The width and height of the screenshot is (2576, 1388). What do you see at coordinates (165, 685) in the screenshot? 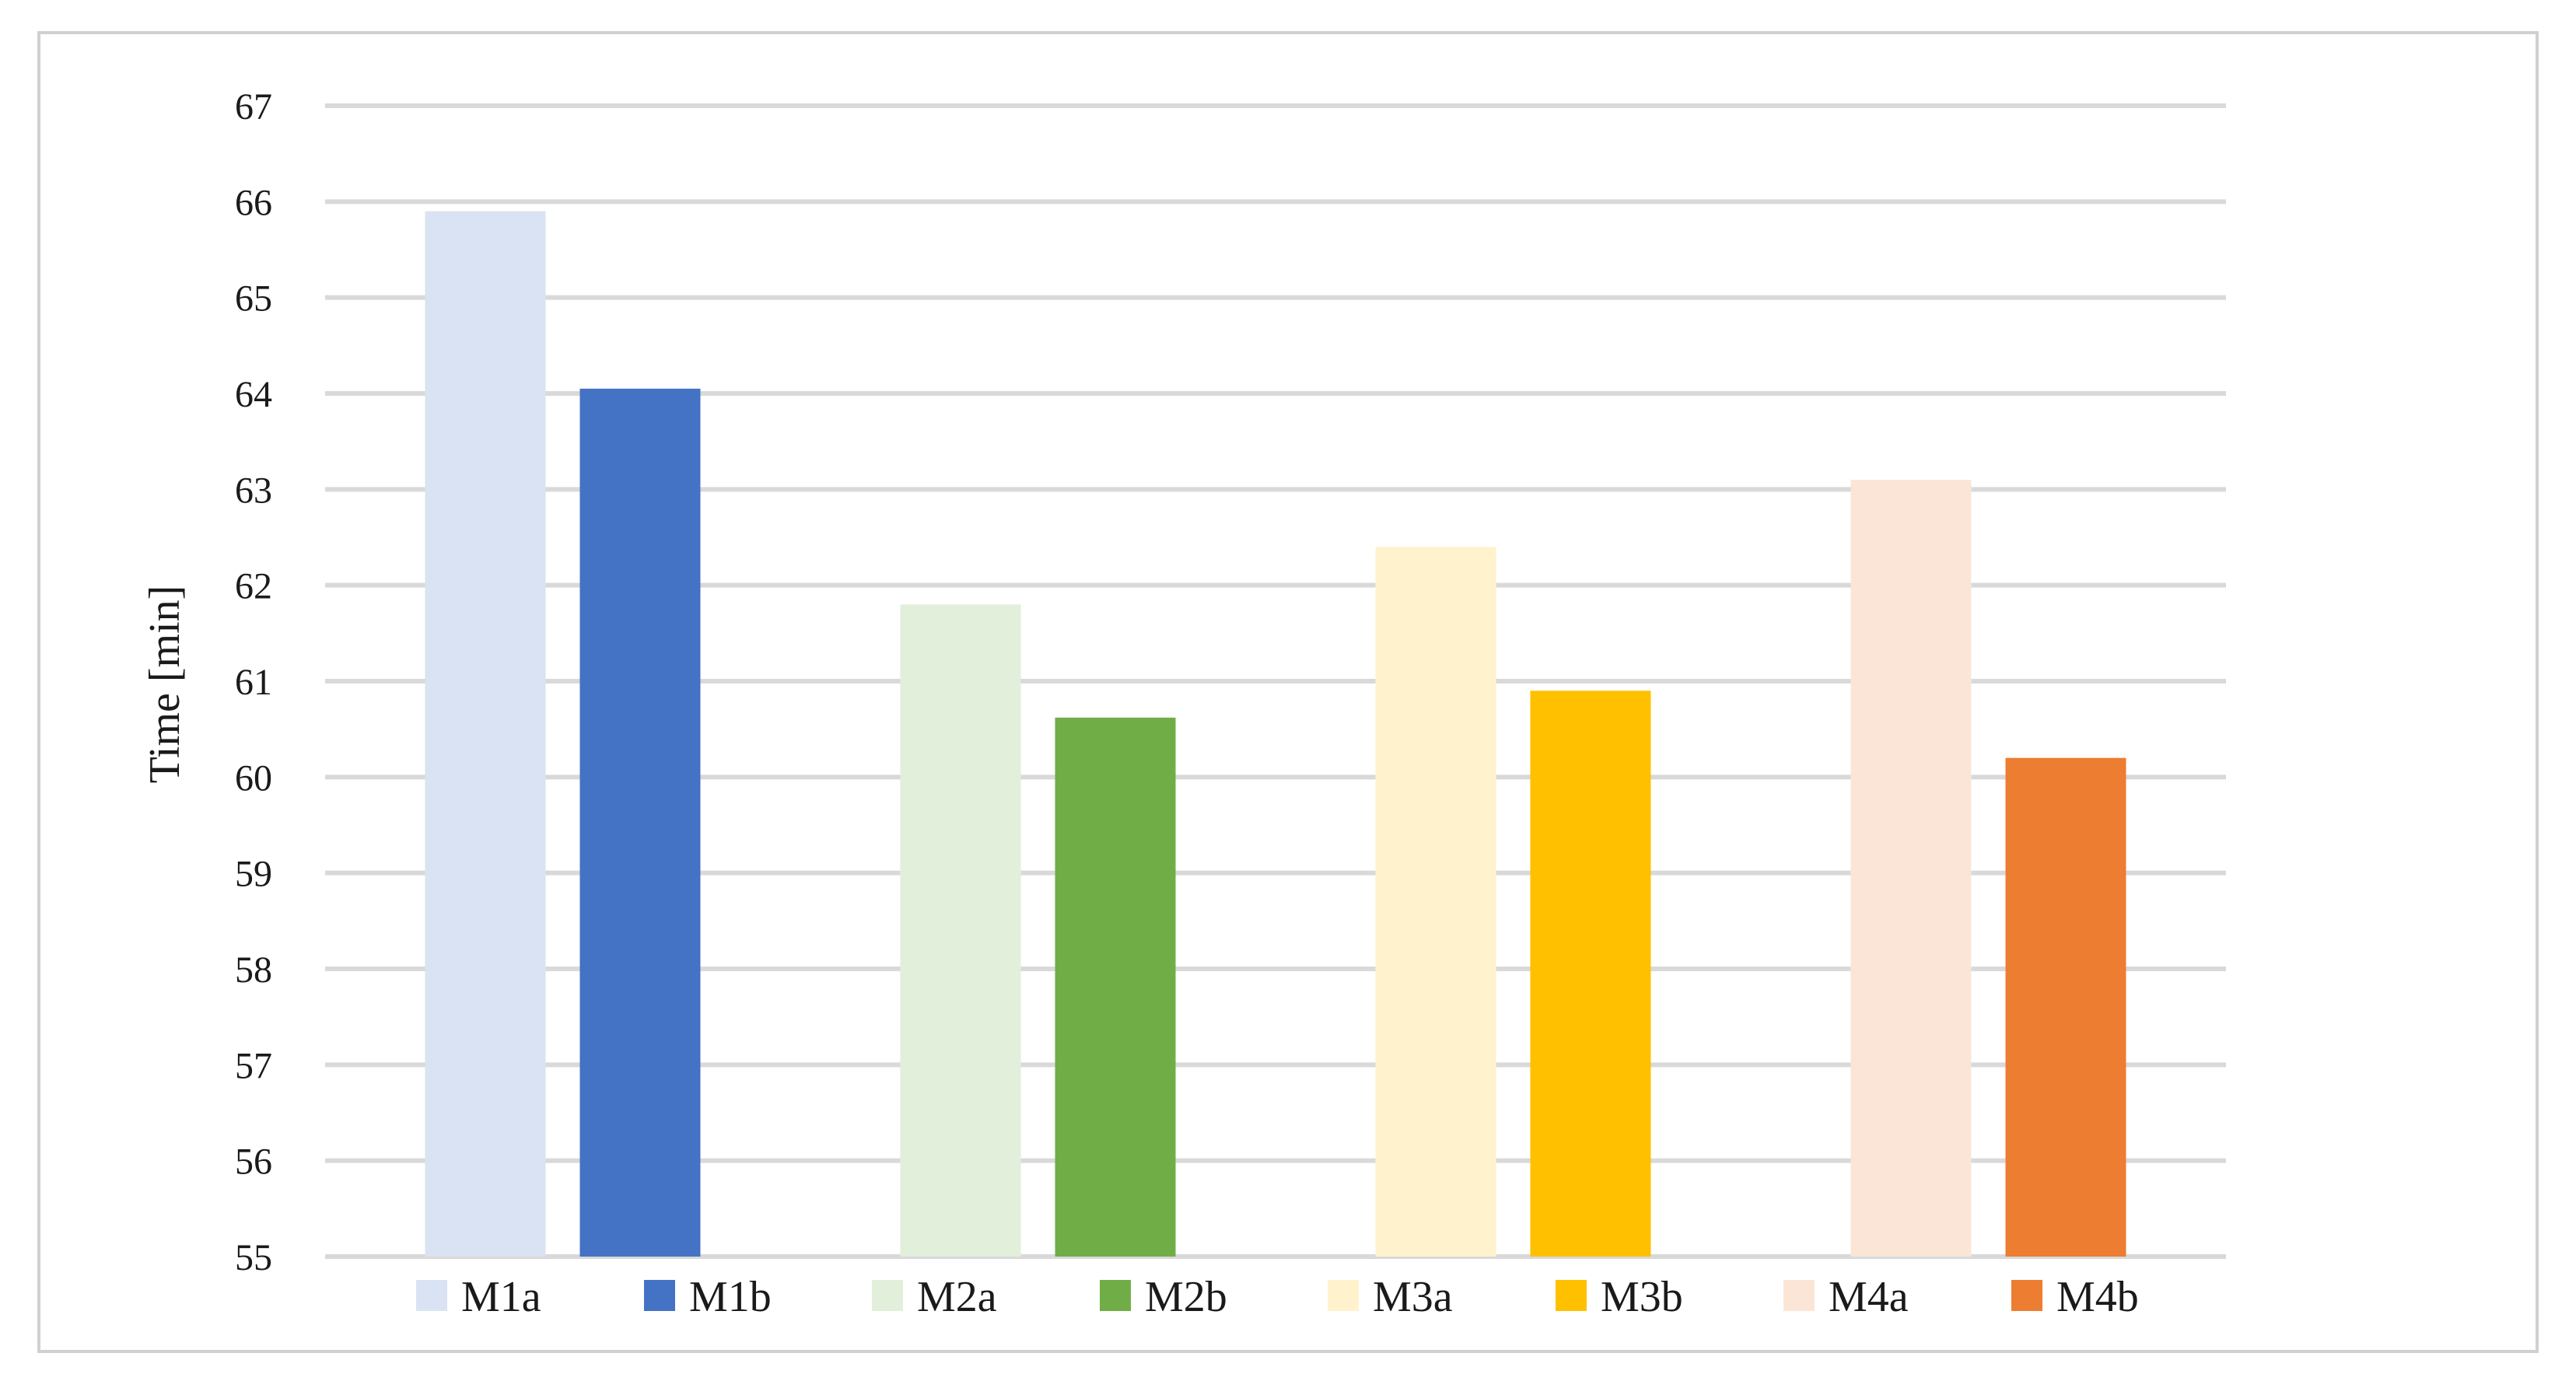
I see `y-axis-title: Time [min]` at bounding box center [165, 685].